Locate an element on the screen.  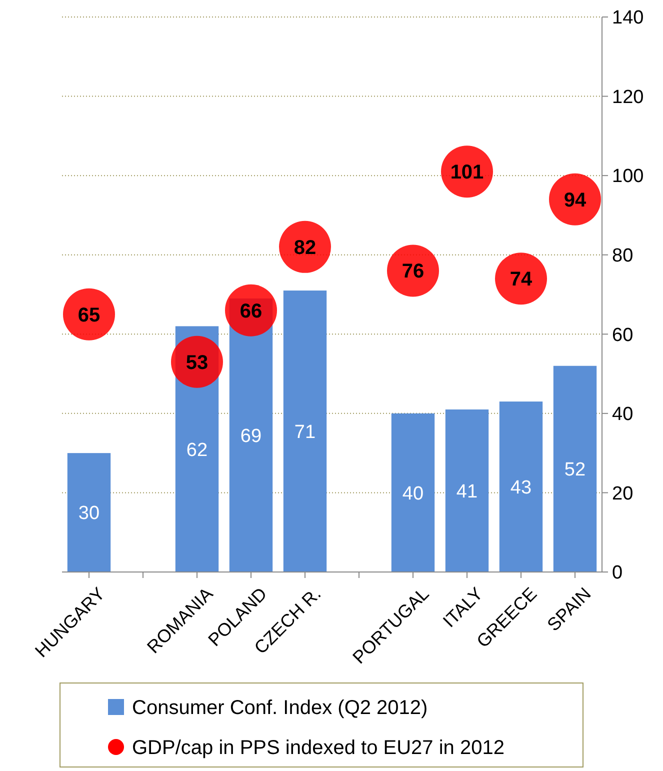
data-label: 62 is located at coordinates (197, 450).